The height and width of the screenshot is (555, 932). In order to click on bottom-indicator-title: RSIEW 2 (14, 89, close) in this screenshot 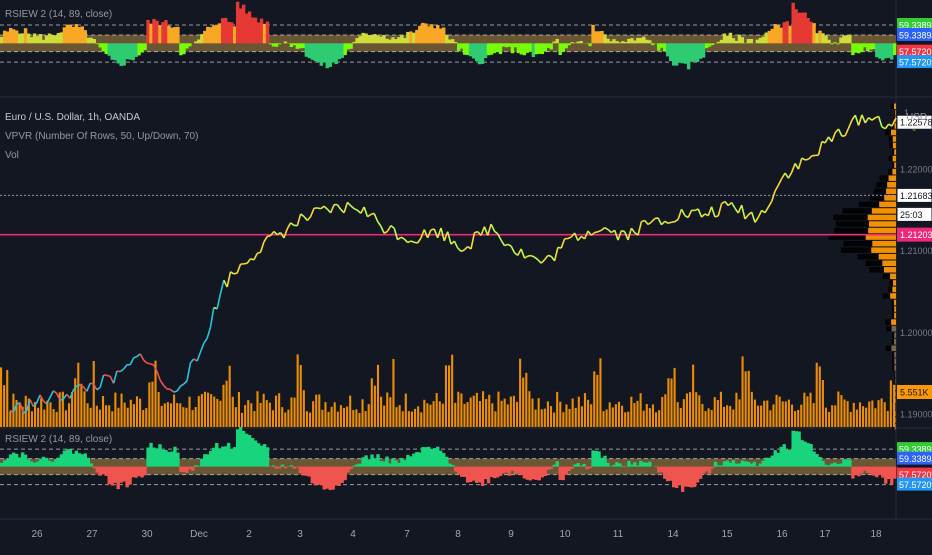, I will do `click(58, 439)`.